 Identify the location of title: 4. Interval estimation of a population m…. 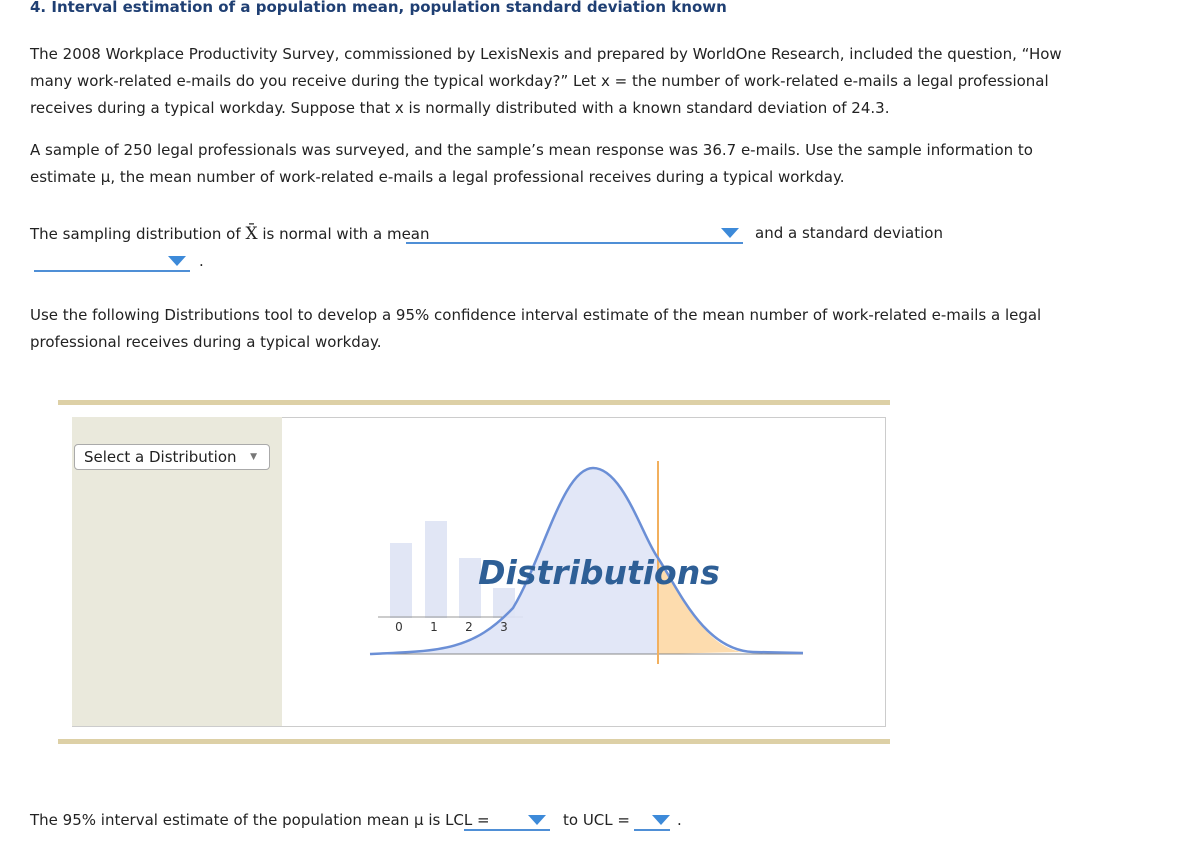
(378, 8).